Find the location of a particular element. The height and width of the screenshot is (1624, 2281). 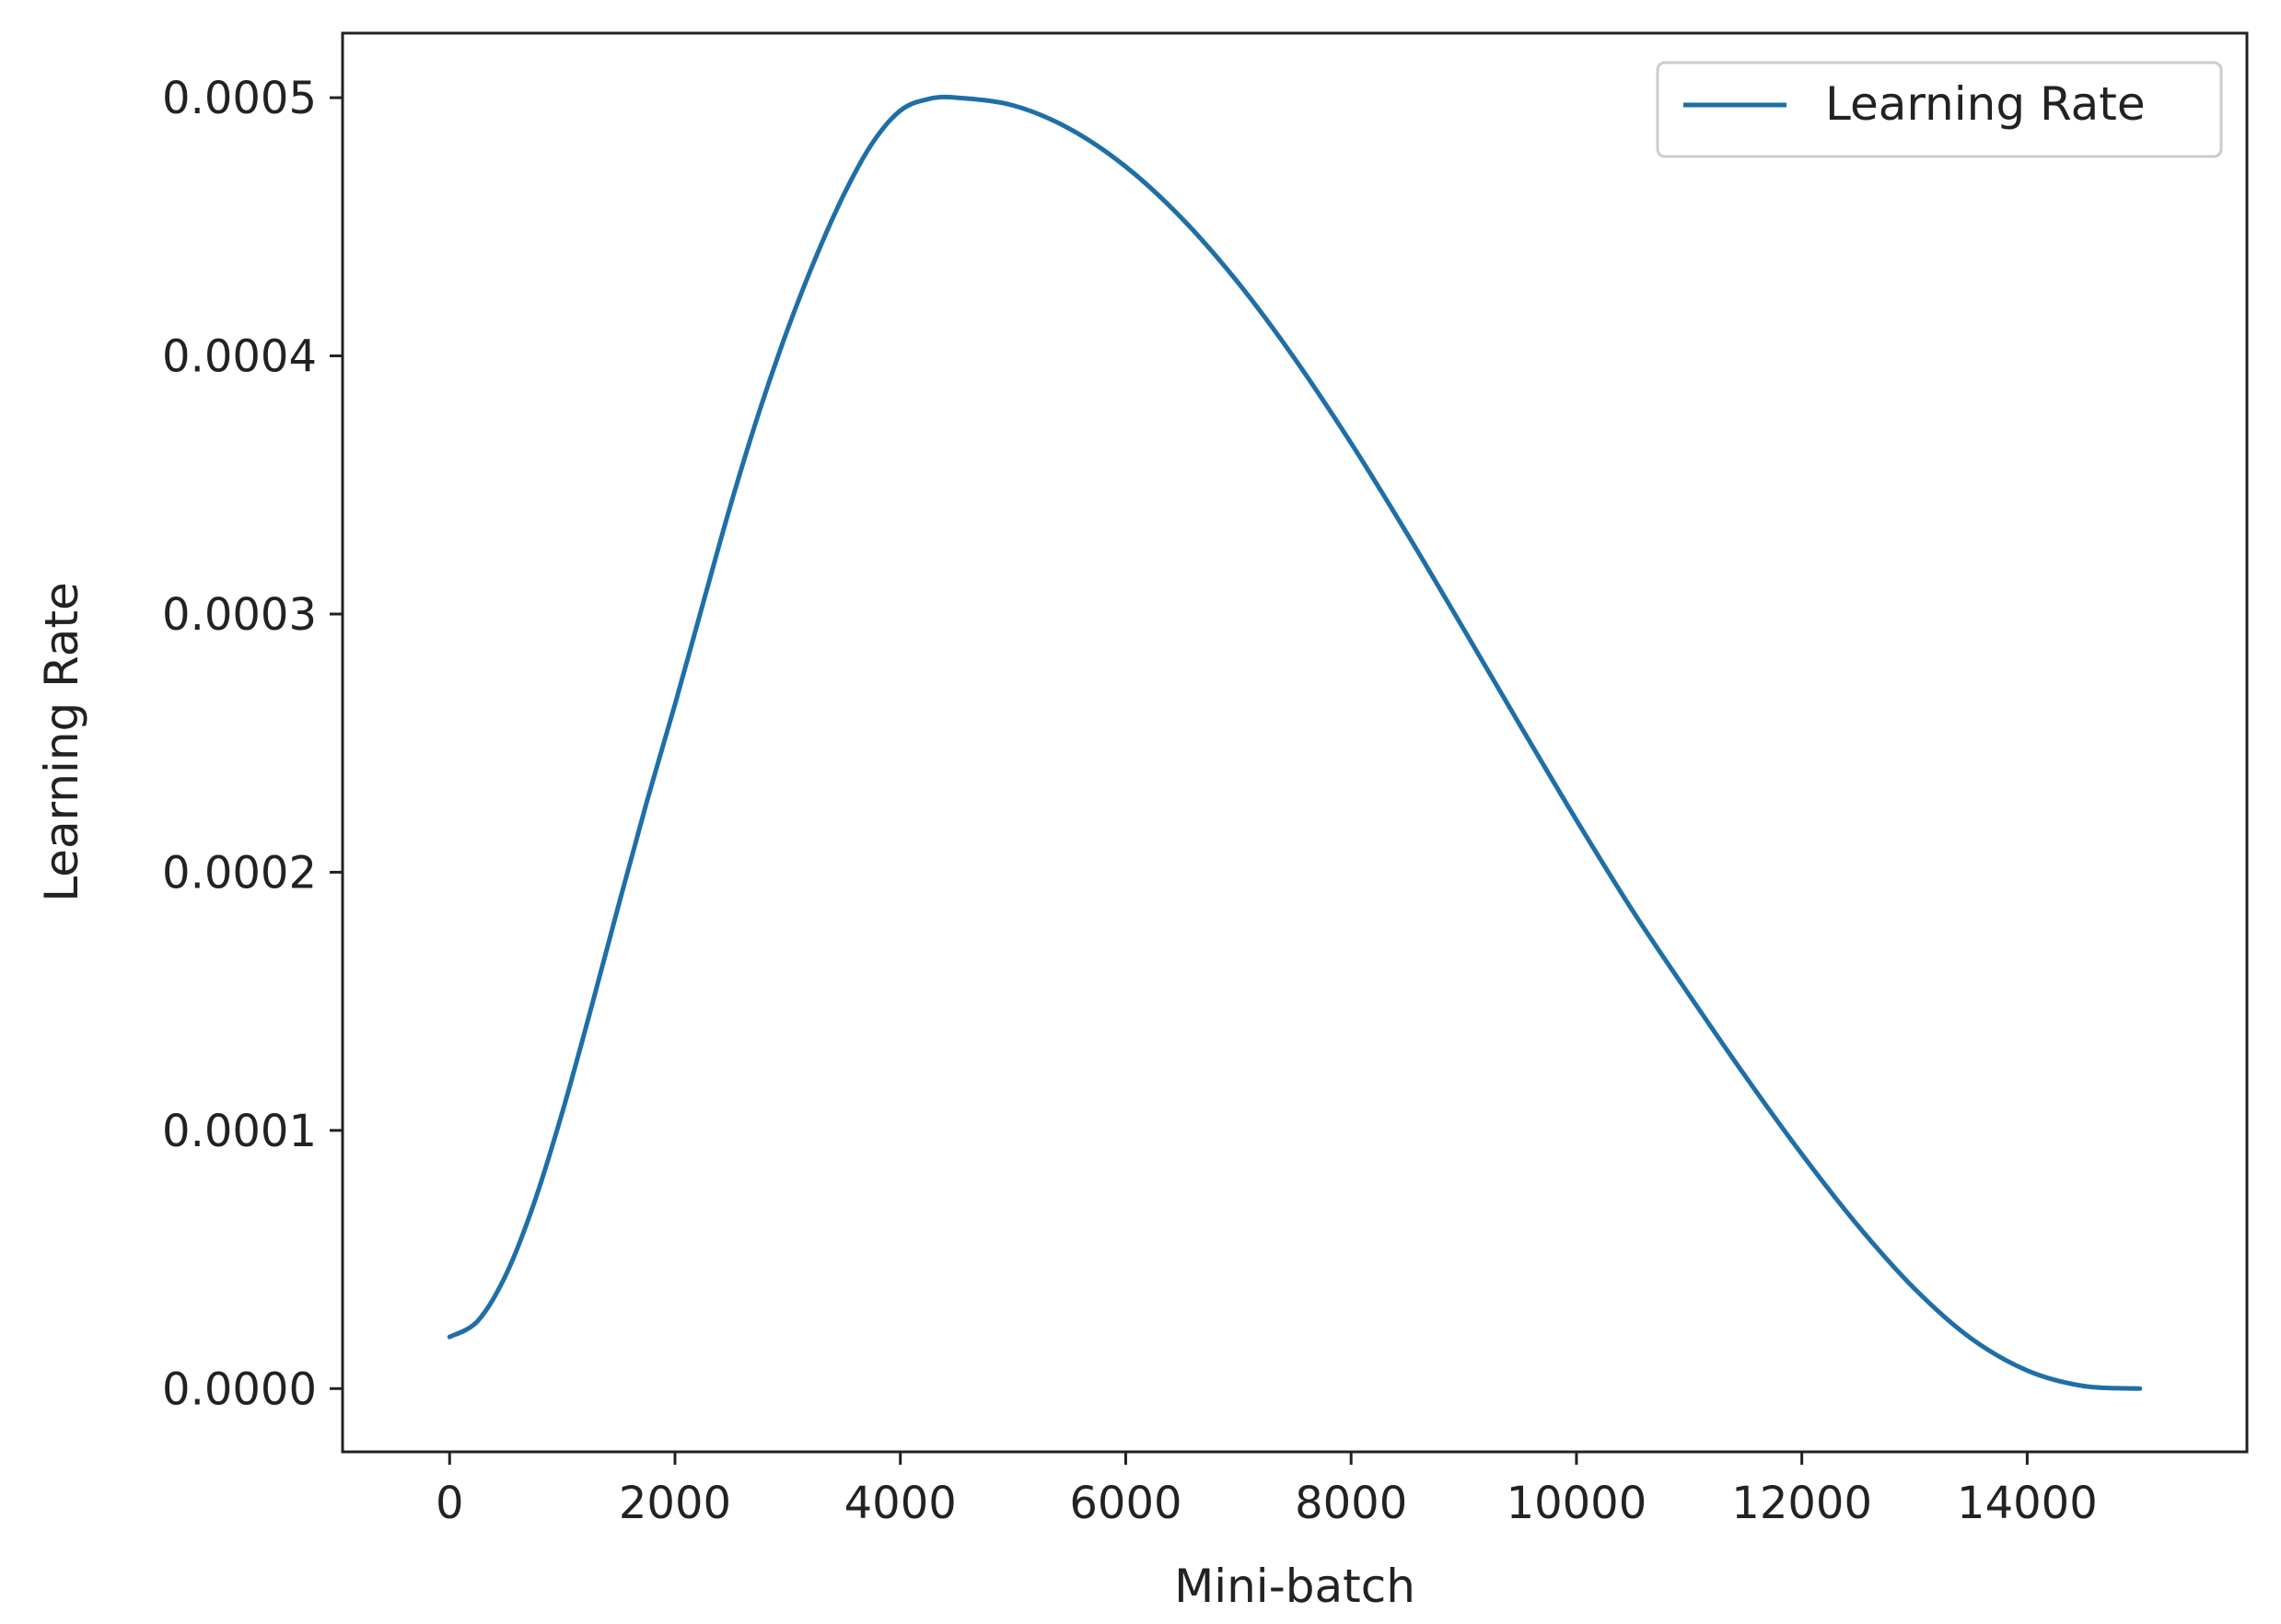

x-tick-label: 6000 is located at coordinates (1125, 1503).